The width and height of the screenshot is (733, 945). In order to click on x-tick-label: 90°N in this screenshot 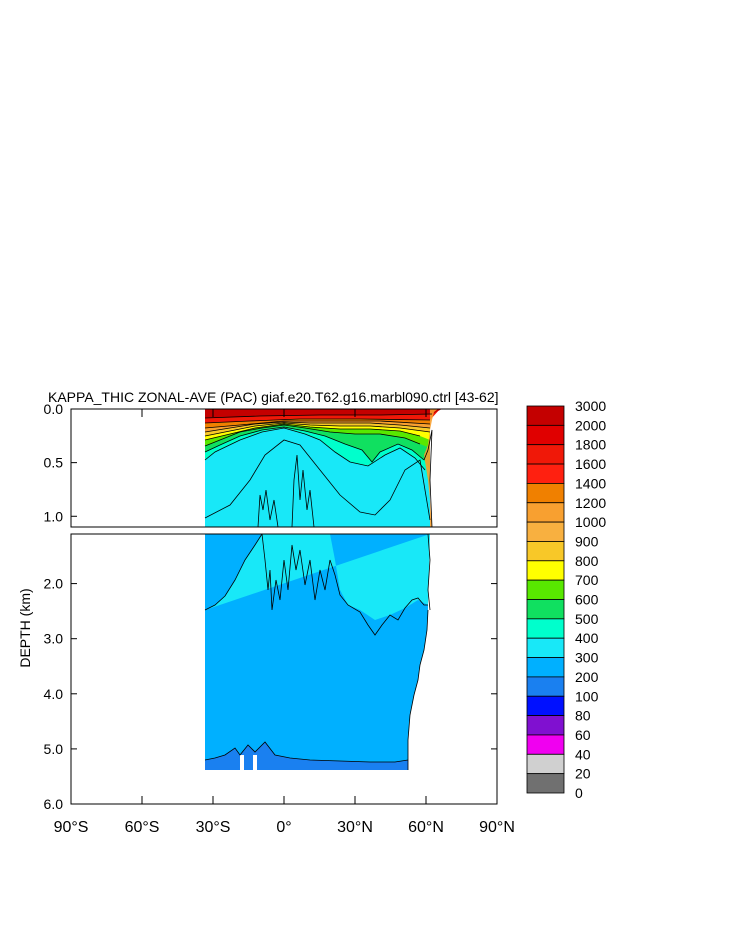, I will do `click(497, 827)`.